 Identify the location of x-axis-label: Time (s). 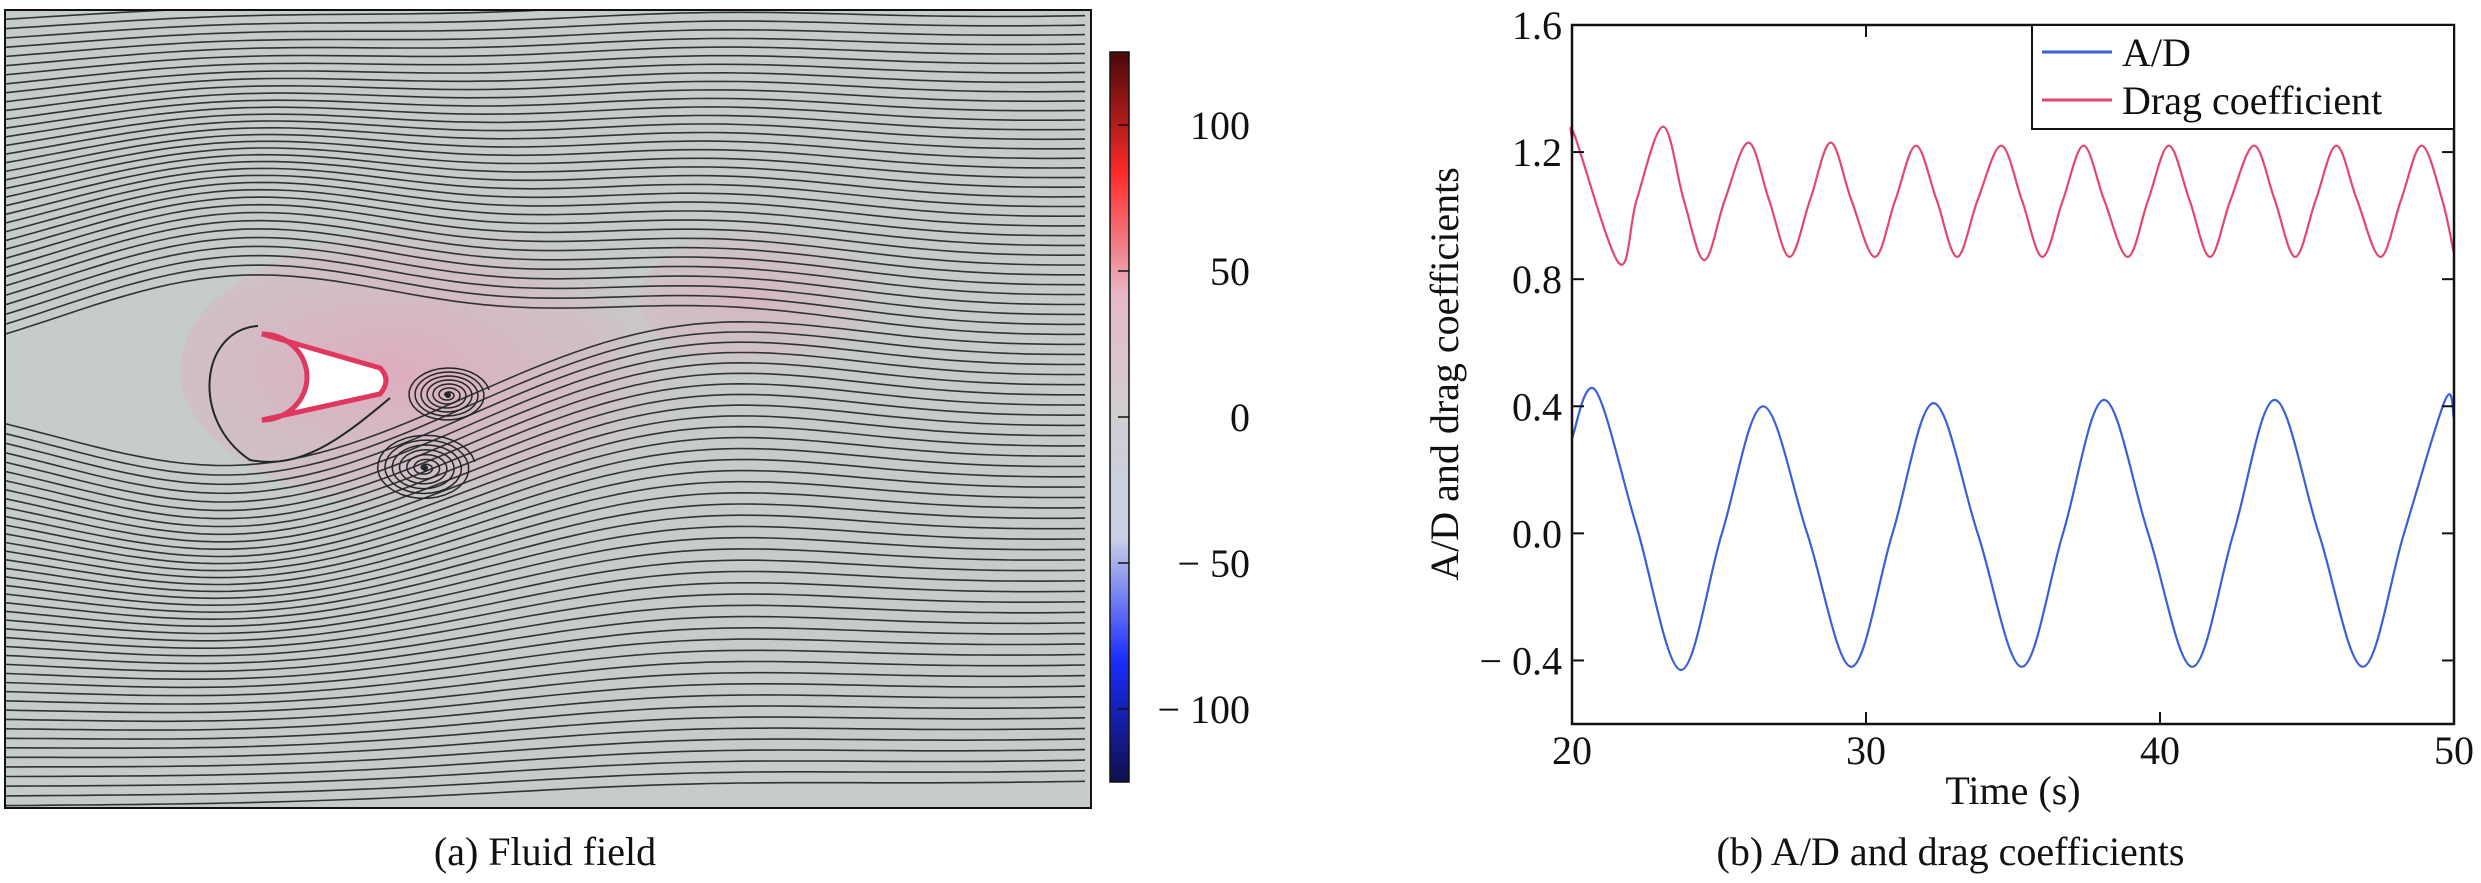
(2012, 790).